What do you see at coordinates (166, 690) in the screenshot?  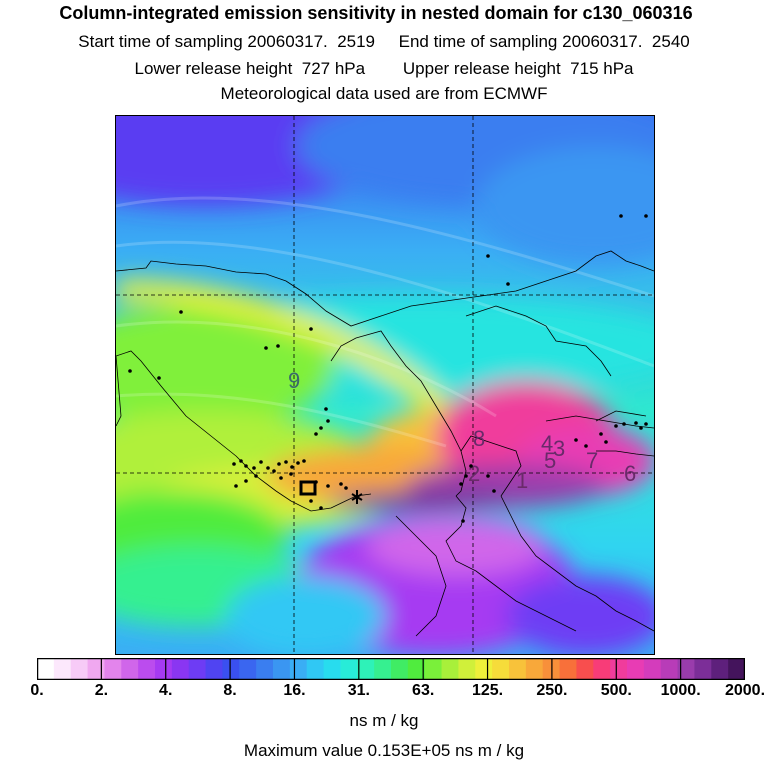 I see `colorbar-tick-label: 4.` at bounding box center [166, 690].